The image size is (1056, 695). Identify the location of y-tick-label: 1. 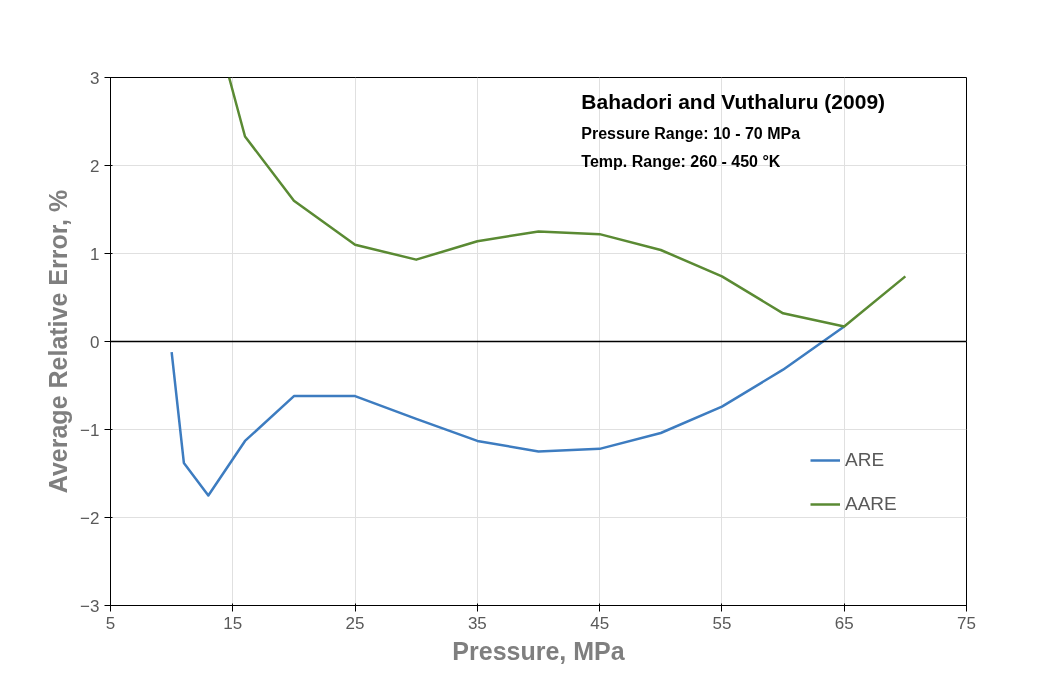
(95, 254).